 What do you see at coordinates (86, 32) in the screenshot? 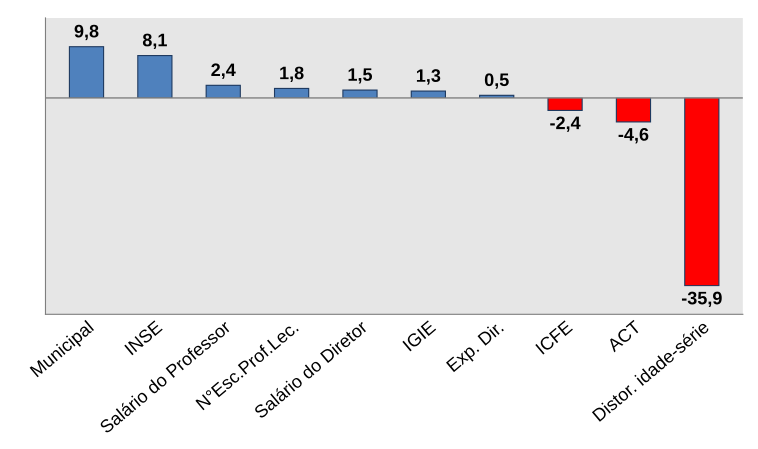
I see `data-label: 9,8` at bounding box center [86, 32].